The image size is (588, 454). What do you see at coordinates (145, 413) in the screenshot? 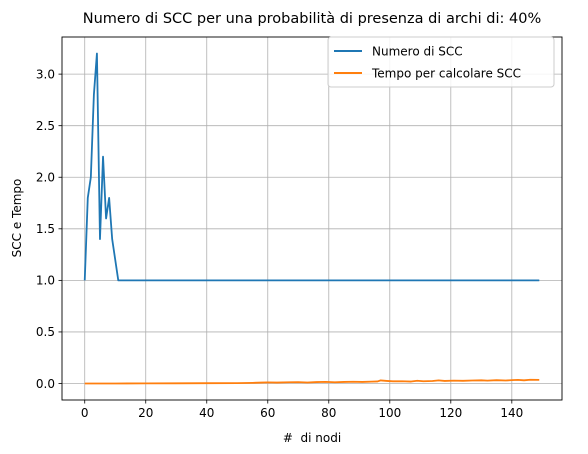
I see `x-tick-label: 20` at bounding box center [145, 413].